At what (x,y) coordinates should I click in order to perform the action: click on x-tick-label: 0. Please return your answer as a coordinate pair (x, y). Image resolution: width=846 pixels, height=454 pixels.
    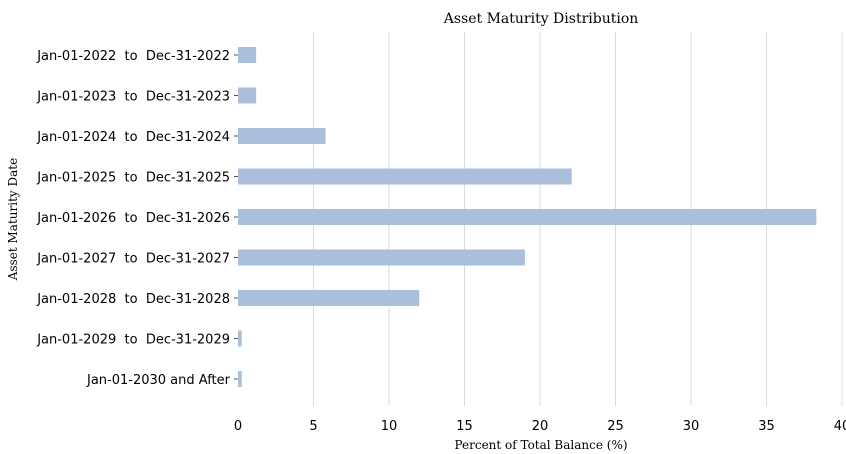
    Looking at the image, I should click on (238, 426).